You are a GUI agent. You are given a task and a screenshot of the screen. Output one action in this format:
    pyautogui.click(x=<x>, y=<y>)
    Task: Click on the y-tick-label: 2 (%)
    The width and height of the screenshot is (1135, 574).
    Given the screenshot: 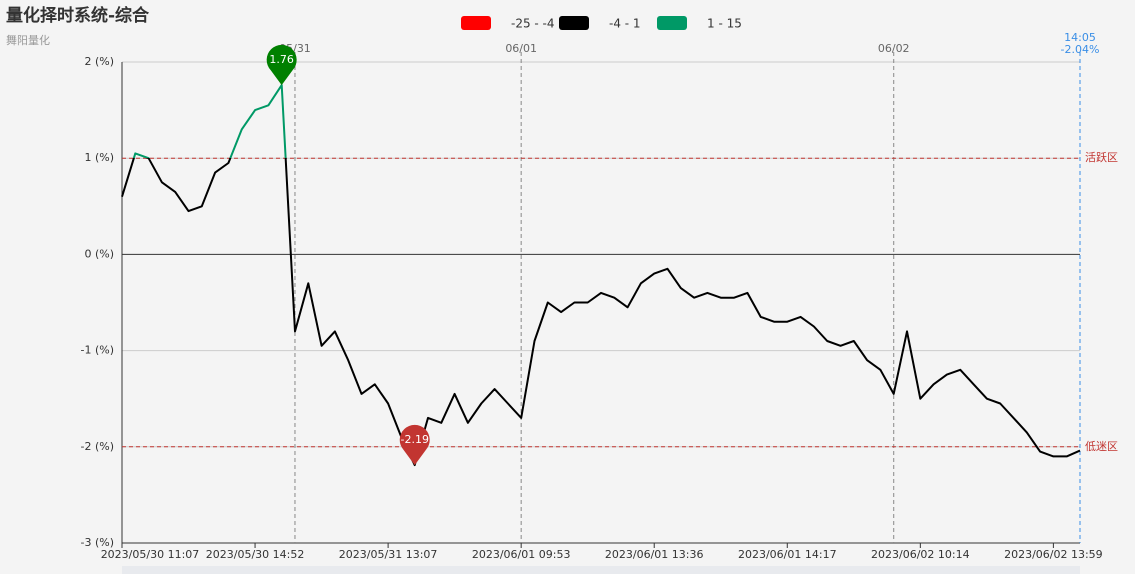 What is the action you would take?
    pyautogui.click(x=99, y=61)
    